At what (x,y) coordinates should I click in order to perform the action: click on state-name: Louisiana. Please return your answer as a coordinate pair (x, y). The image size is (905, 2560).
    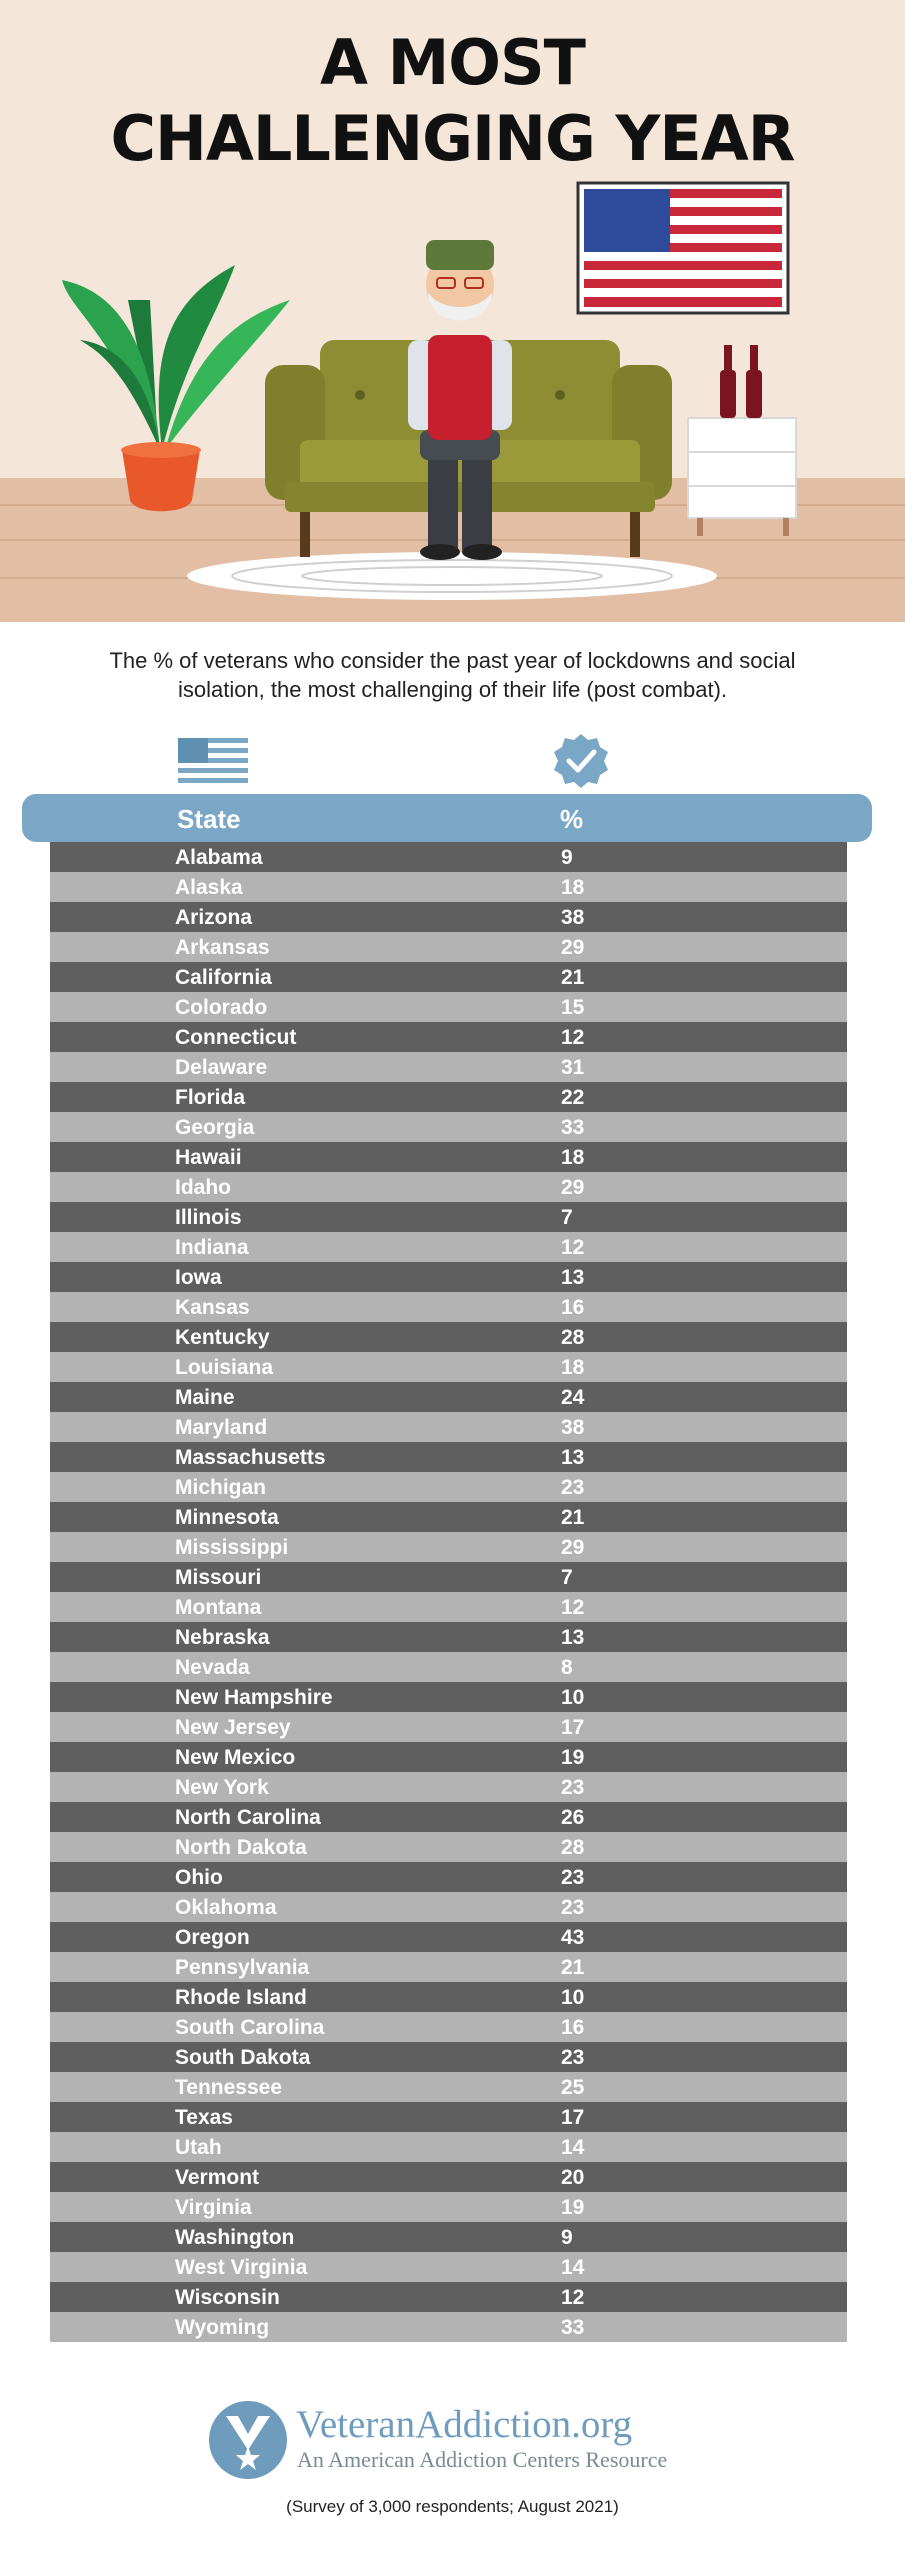
    Looking at the image, I should click on (224, 1367).